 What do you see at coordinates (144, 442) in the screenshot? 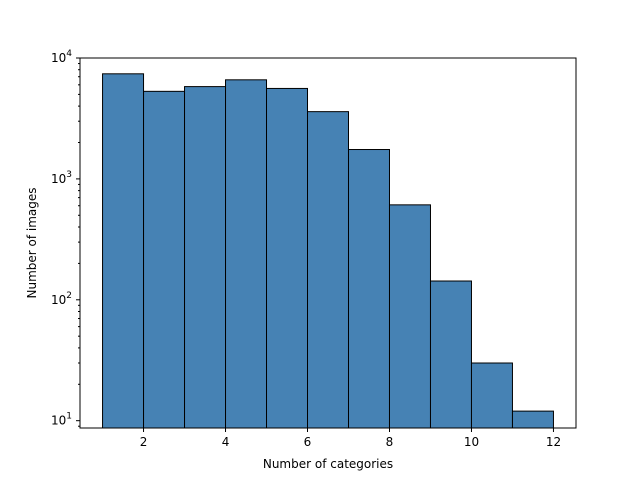
I see `x-tick-label: 2` at bounding box center [144, 442].